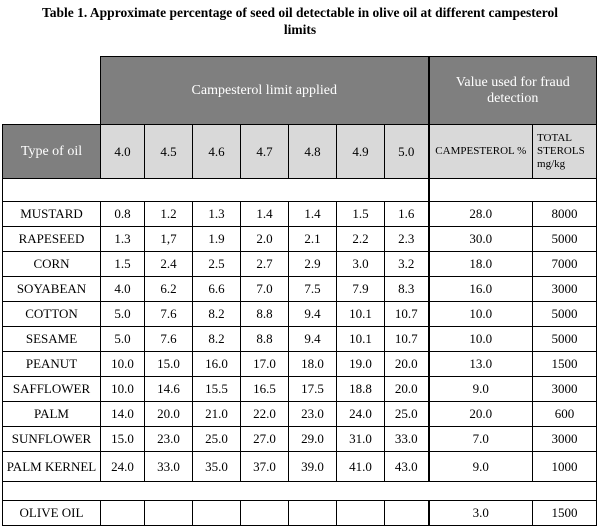  What do you see at coordinates (168, 264) in the screenshot?
I see `limit-value: 2.4` at bounding box center [168, 264].